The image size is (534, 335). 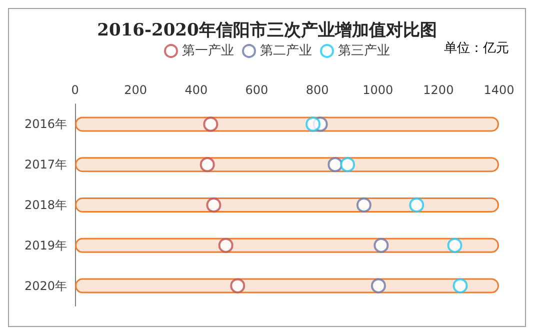 I want to click on chart-title: 2016-2020年信阳市三次产业增加值对比图, so click(x=267, y=30).